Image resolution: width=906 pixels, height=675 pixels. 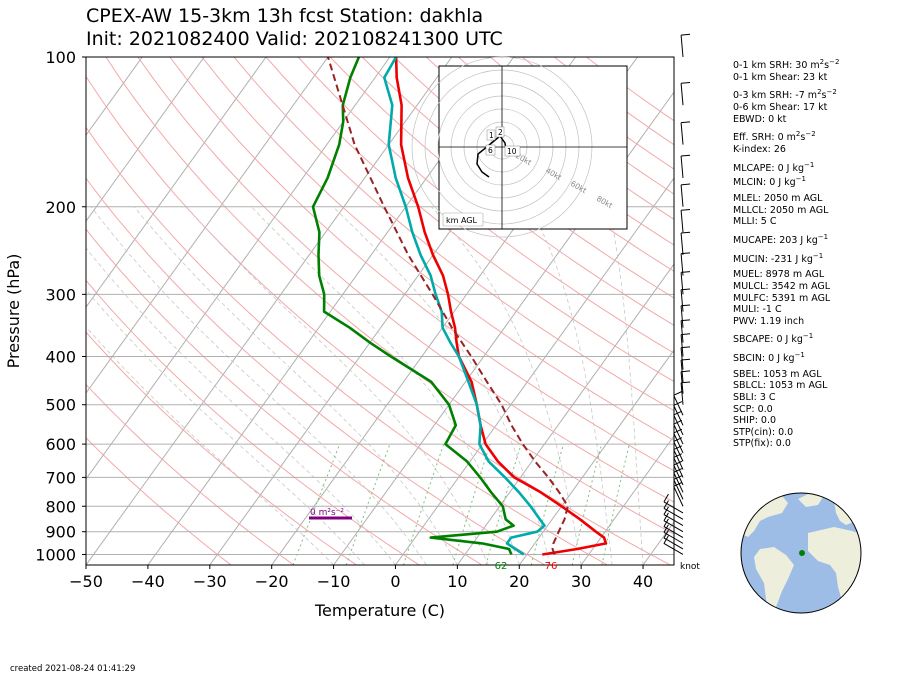 I want to click on x-tick-label: 40, so click(x=643, y=581).